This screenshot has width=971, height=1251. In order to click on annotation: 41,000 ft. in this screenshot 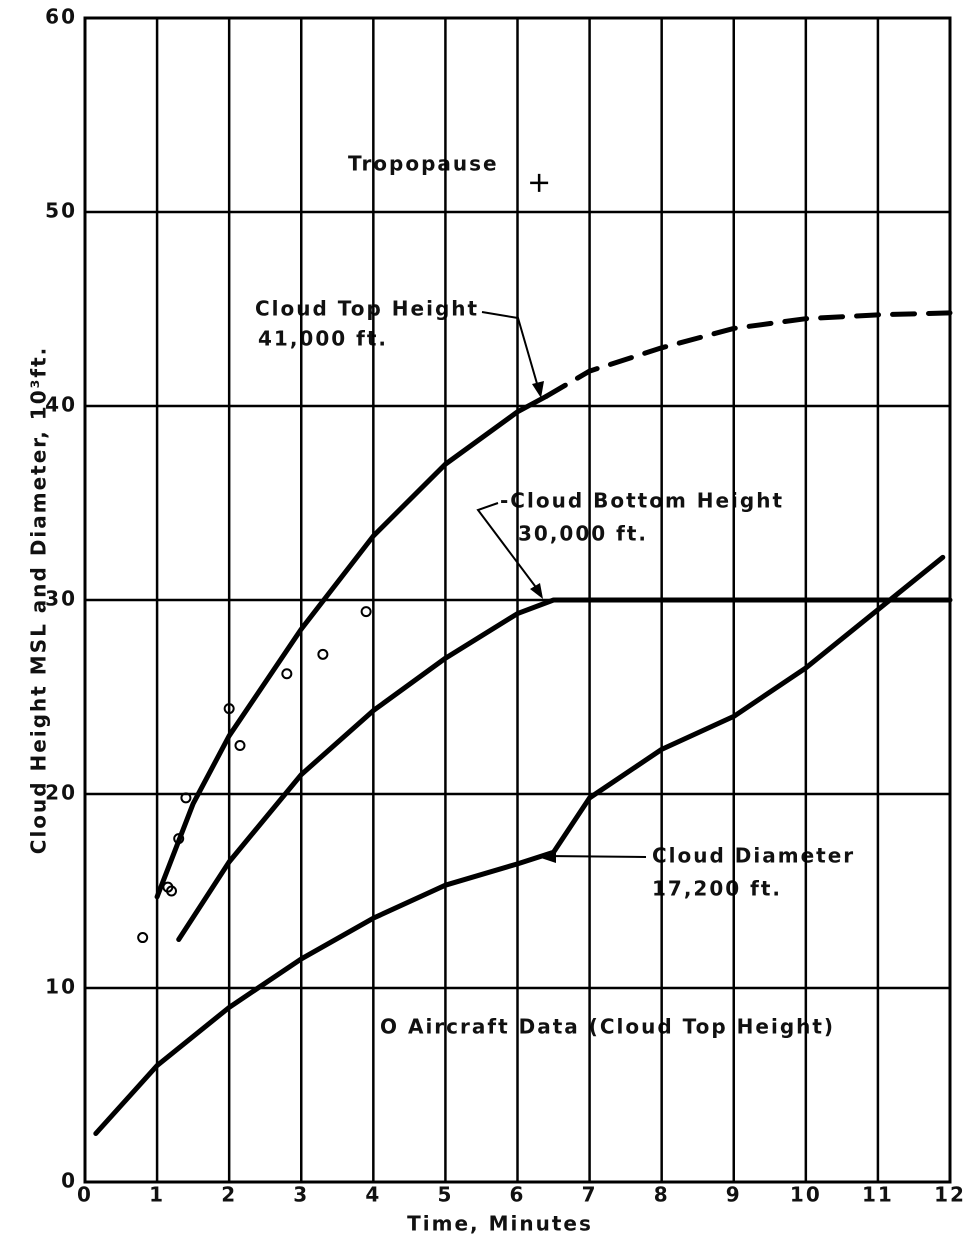, I will do `click(323, 339)`.